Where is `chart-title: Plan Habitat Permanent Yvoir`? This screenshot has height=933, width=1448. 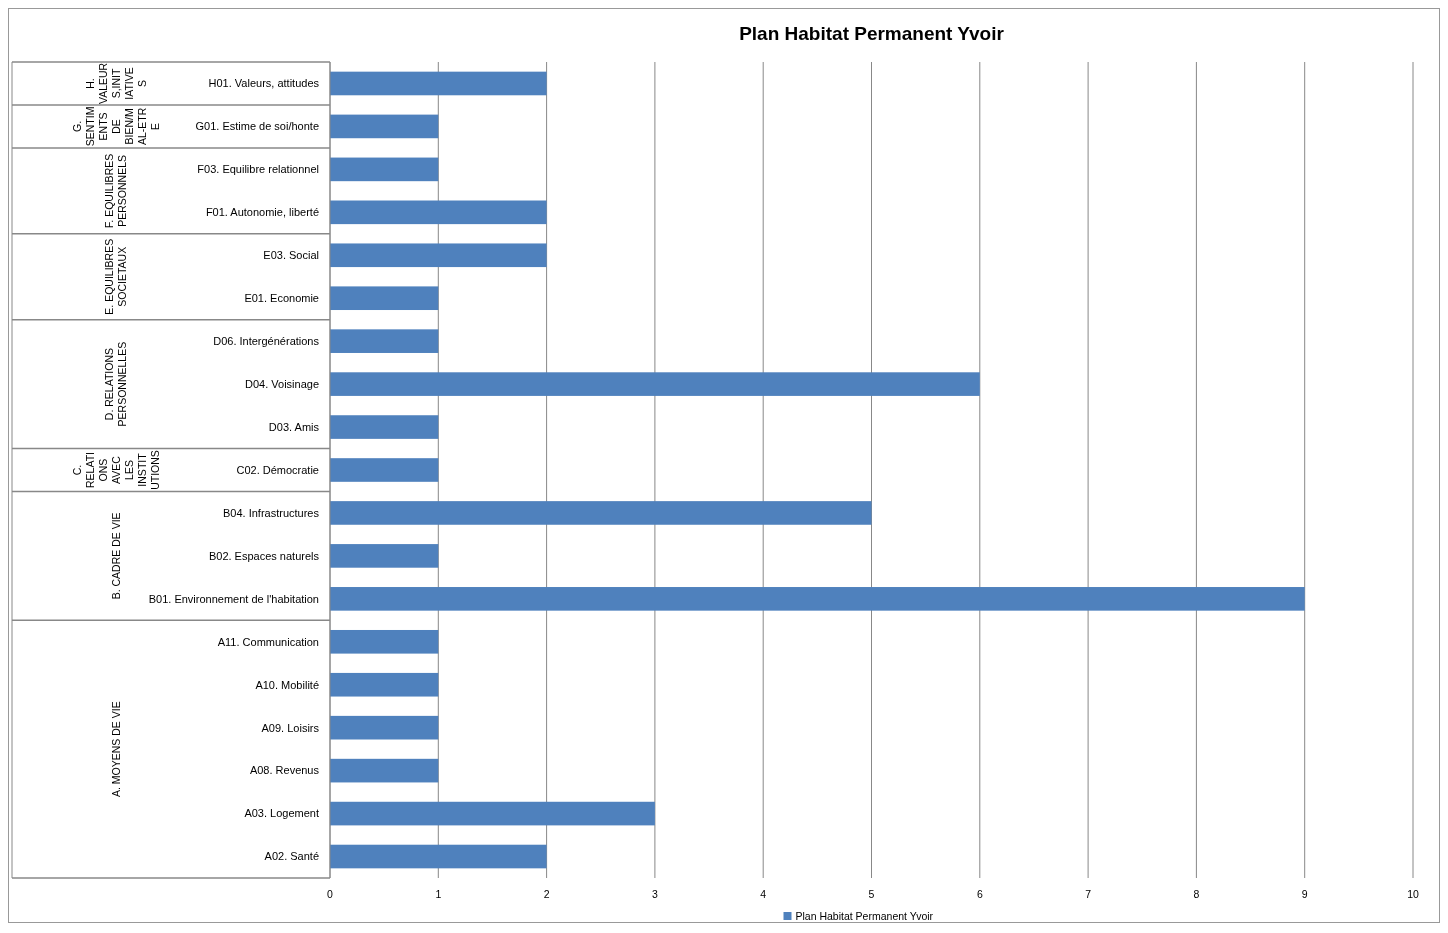
chart-title: Plan Habitat Permanent Yvoir is located at coordinates (872, 33).